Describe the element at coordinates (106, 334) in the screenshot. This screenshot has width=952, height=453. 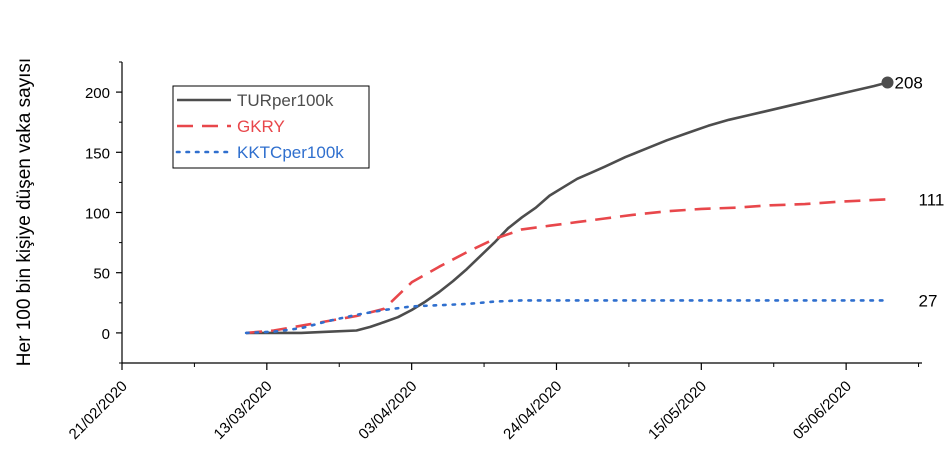
I see `y-tick-label: 0` at that location.